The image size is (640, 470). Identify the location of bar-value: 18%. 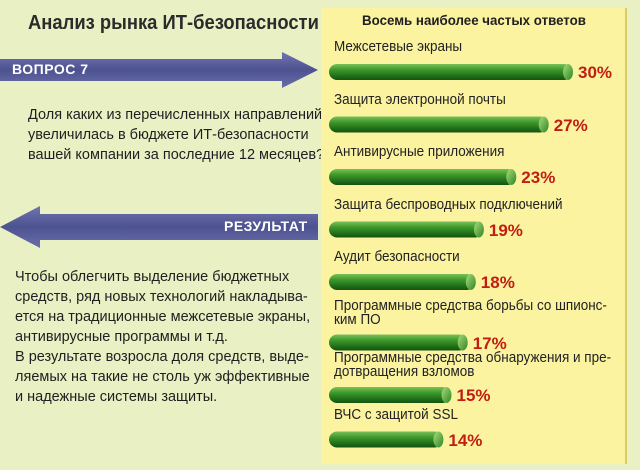
(497, 282).